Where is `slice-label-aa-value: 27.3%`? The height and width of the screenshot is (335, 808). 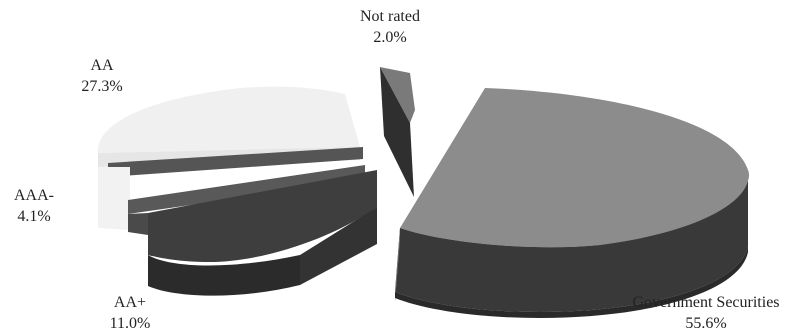
slice-label-aa-value: 27.3% is located at coordinates (102, 86).